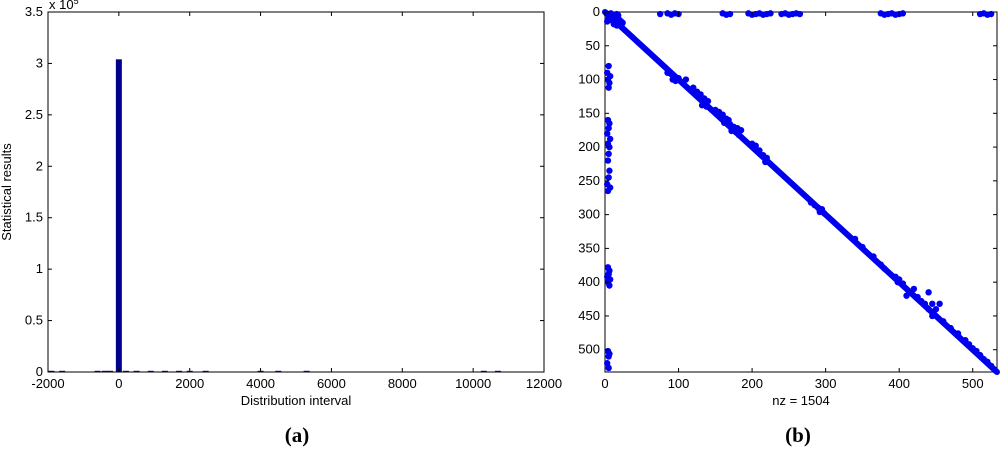 The image size is (1000, 451). Describe the element at coordinates (297, 435) in the screenshot. I see `panel-label-a: (a)` at that location.